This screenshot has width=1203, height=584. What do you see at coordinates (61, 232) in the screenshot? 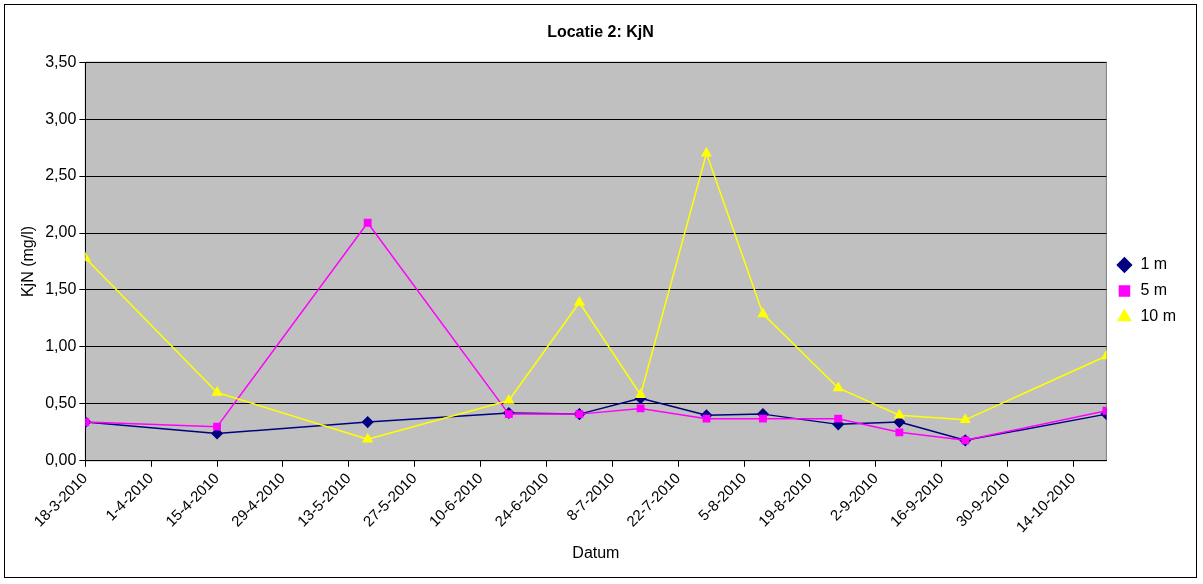
I see `y-tick-label: 2,00` at bounding box center [61, 232].